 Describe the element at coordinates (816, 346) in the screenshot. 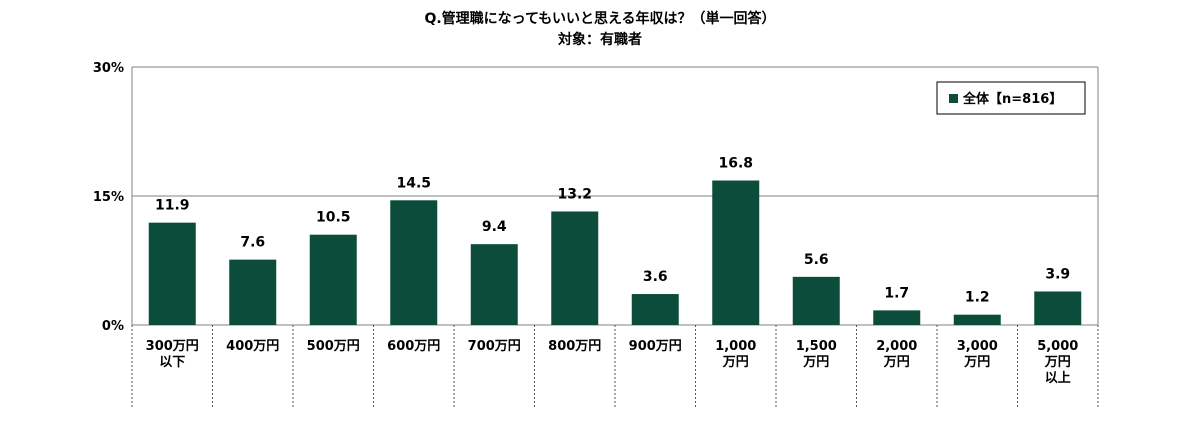

I see `x-tick-label: 1,500` at that location.